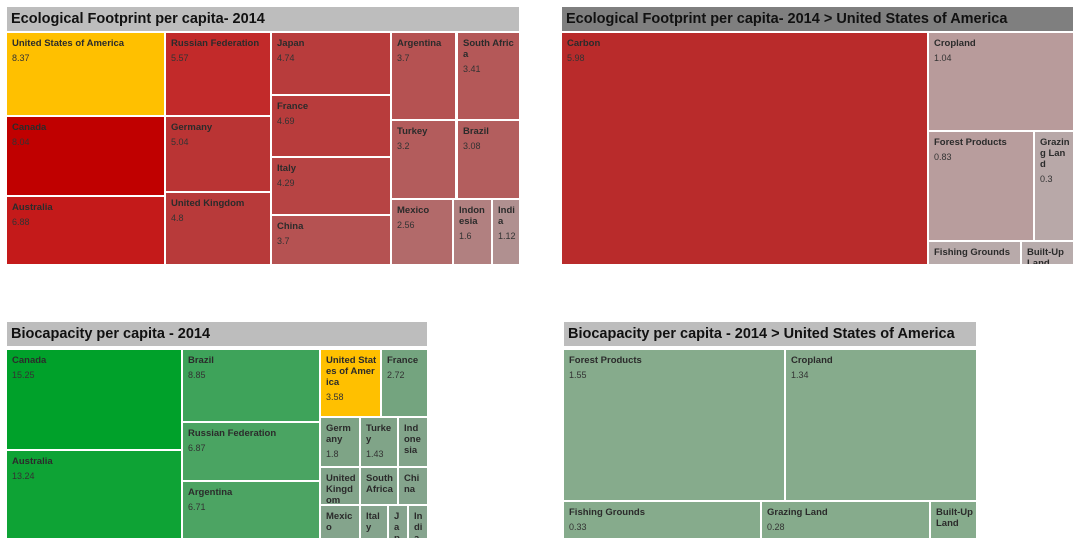  What do you see at coordinates (1055, 160) in the screenshot?
I see `tile-label: Grazing Land 0.3` at bounding box center [1055, 160].